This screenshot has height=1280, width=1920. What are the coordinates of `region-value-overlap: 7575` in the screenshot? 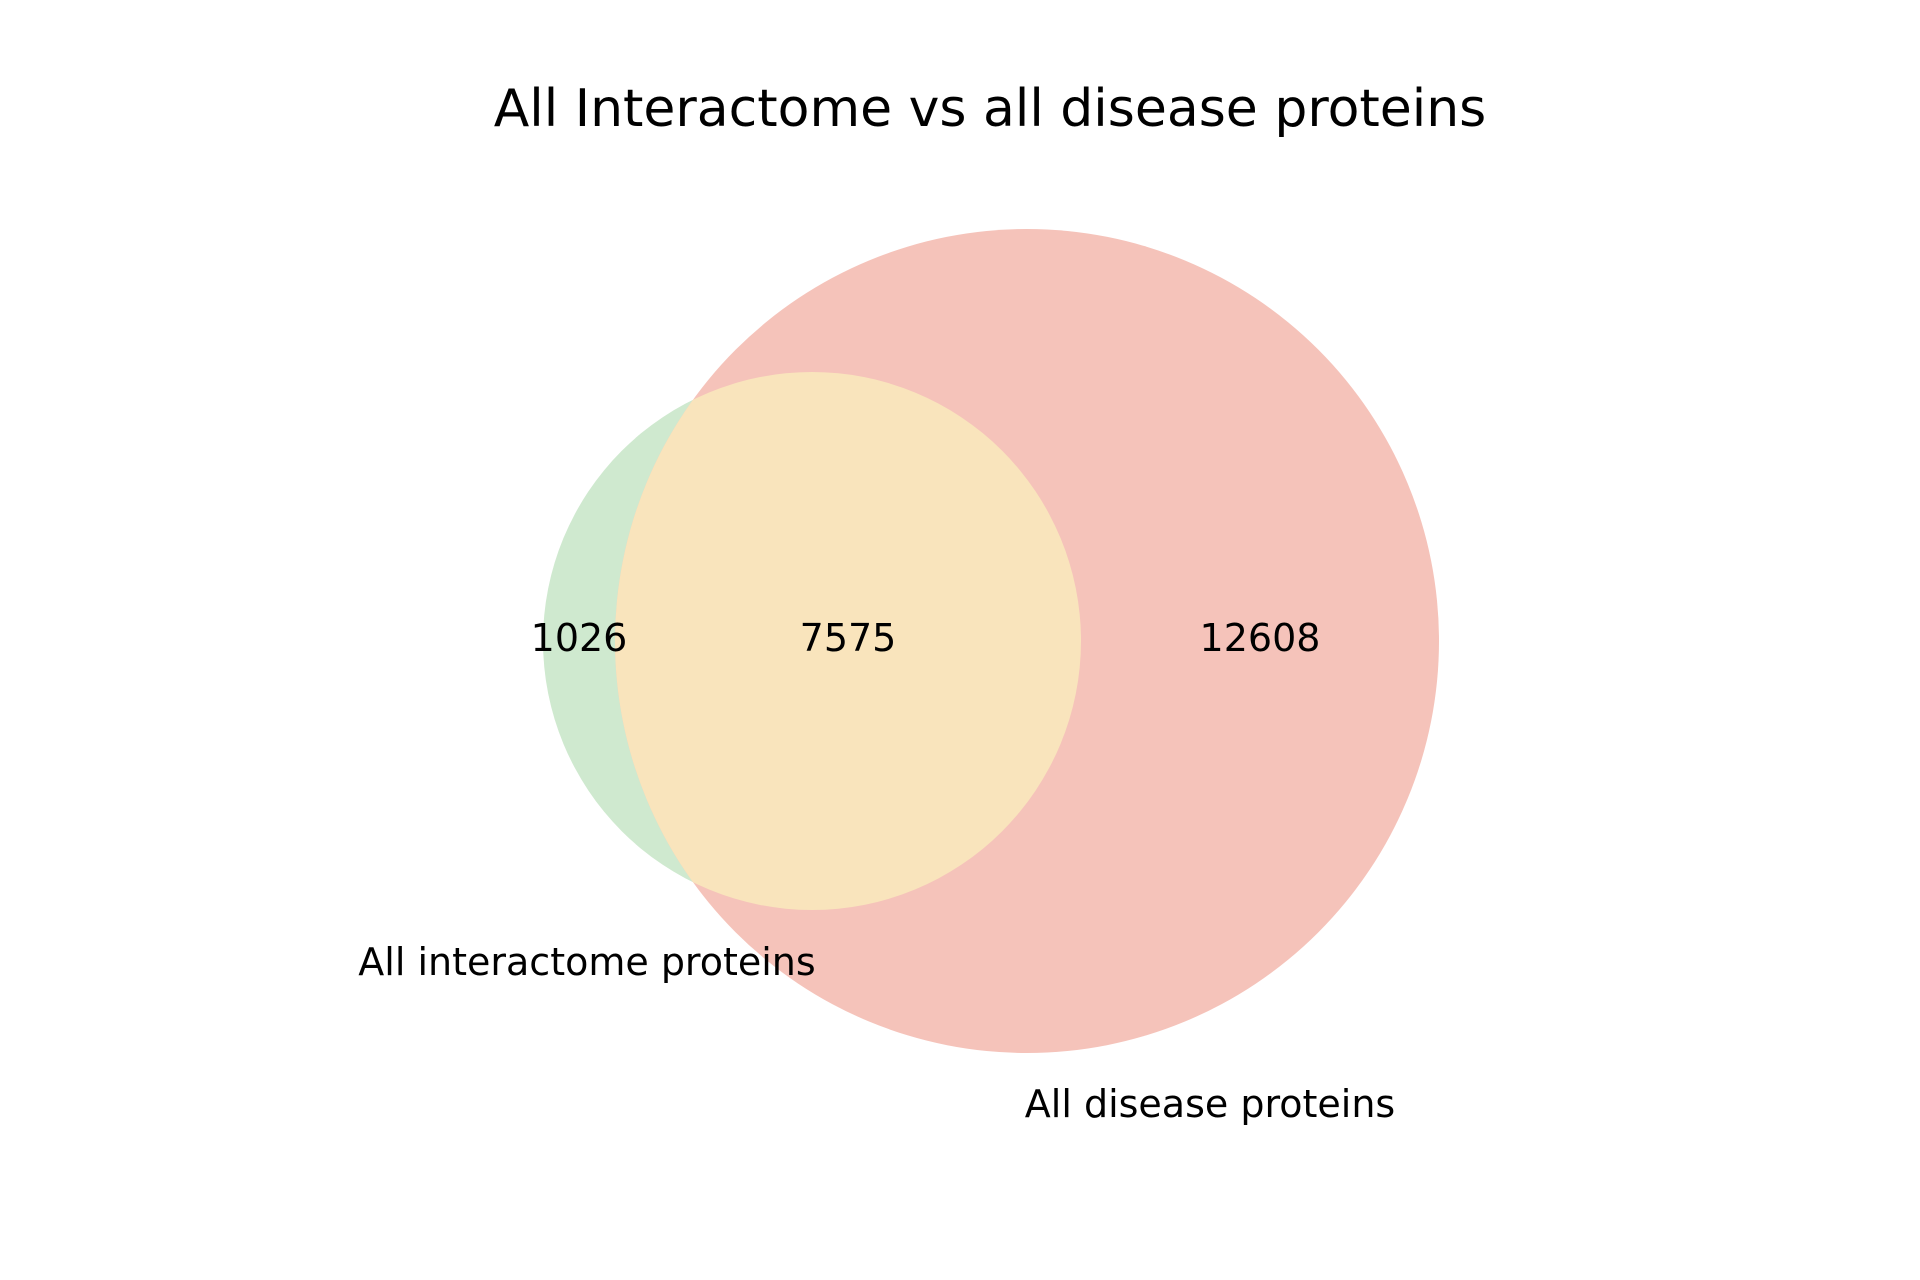 It's located at (848, 638).